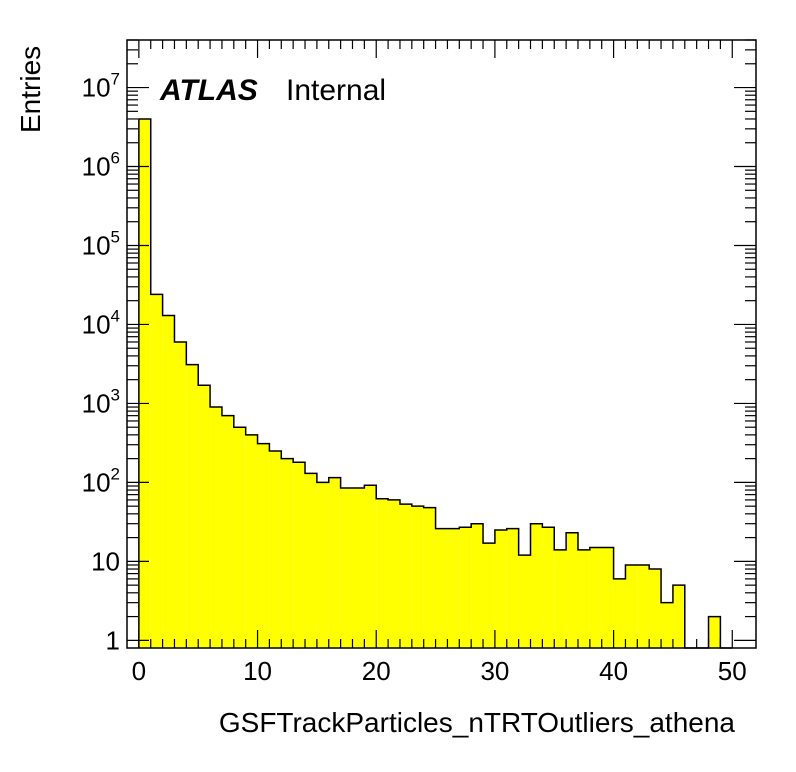 The height and width of the screenshot is (772, 796). What do you see at coordinates (101, 401) in the screenshot?
I see `y-tick-label: 10³` at bounding box center [101, 401].